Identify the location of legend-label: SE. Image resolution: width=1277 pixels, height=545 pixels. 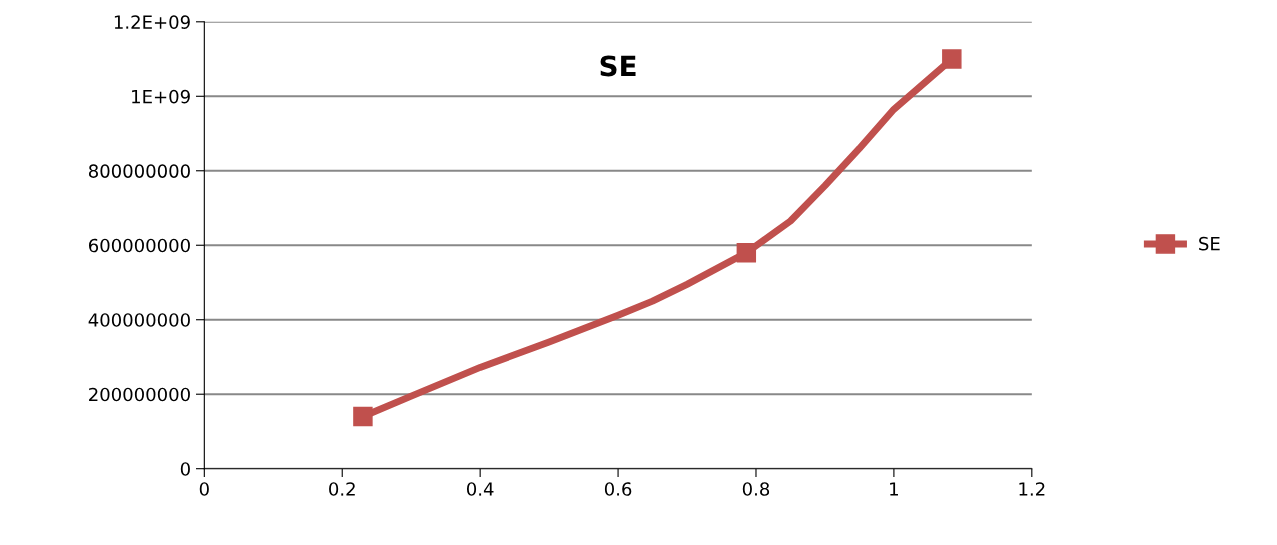
(1209, 243).